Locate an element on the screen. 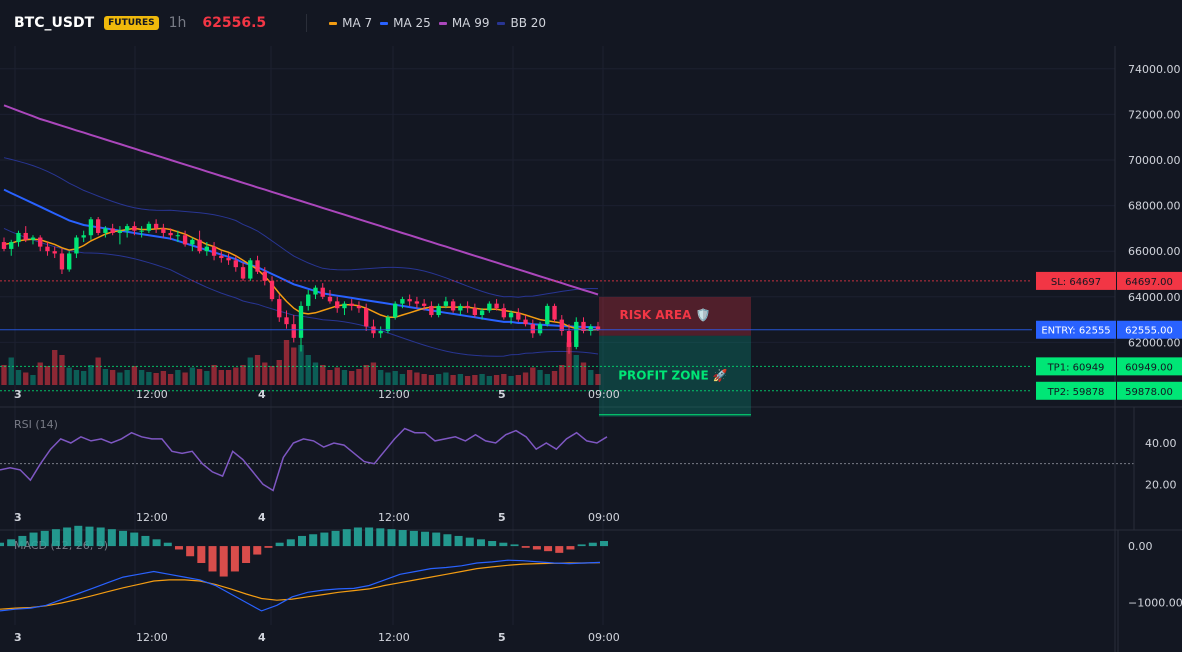  tp2-label-right: 59878.00 is located at coordinates (1149, 392).